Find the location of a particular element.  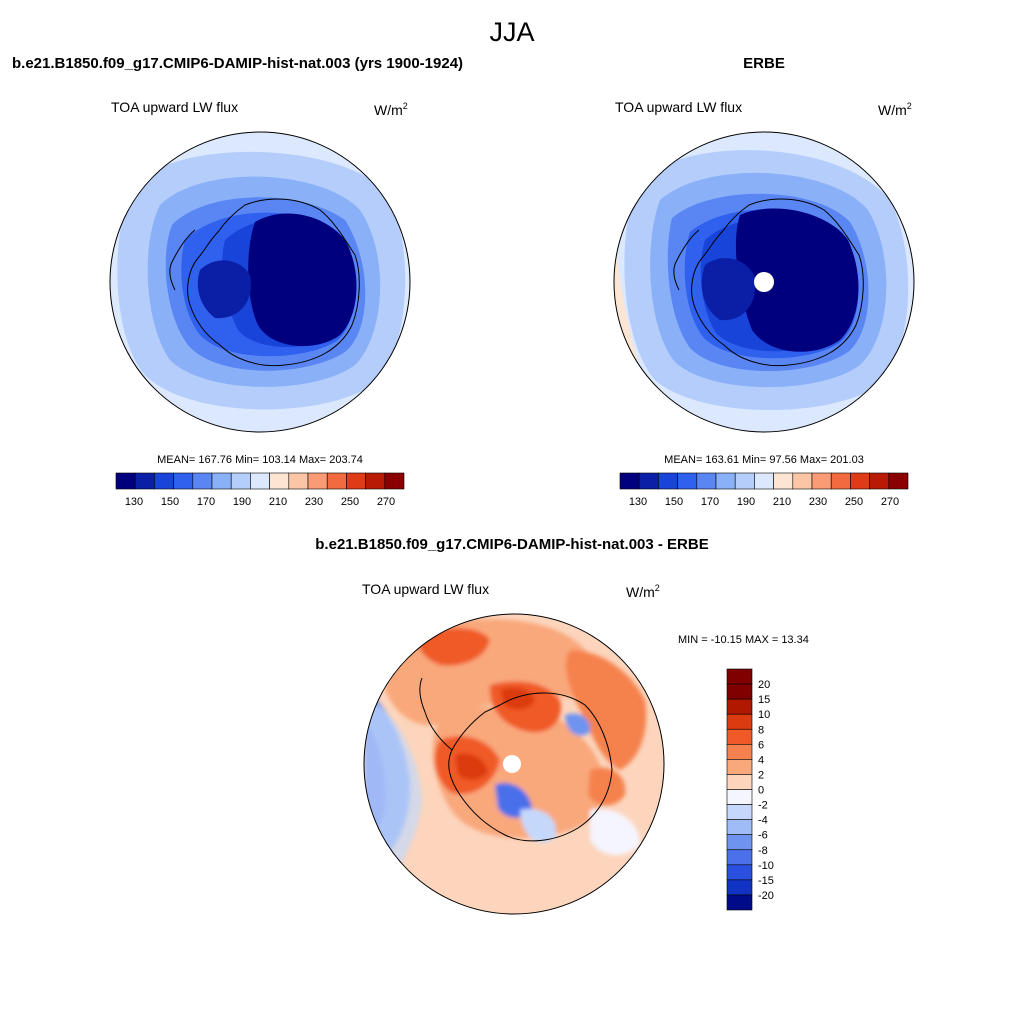

patch-cool-center is located at coordinates (513, 800).